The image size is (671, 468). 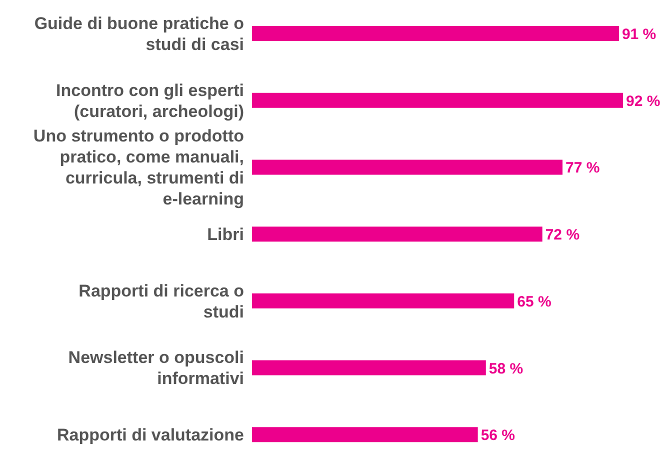 What do you see at coordinates (161, 300) in the screenshot?
I see `y-tick-label: Rapporti di ricerca o studi` at bounding box center [161, 300].